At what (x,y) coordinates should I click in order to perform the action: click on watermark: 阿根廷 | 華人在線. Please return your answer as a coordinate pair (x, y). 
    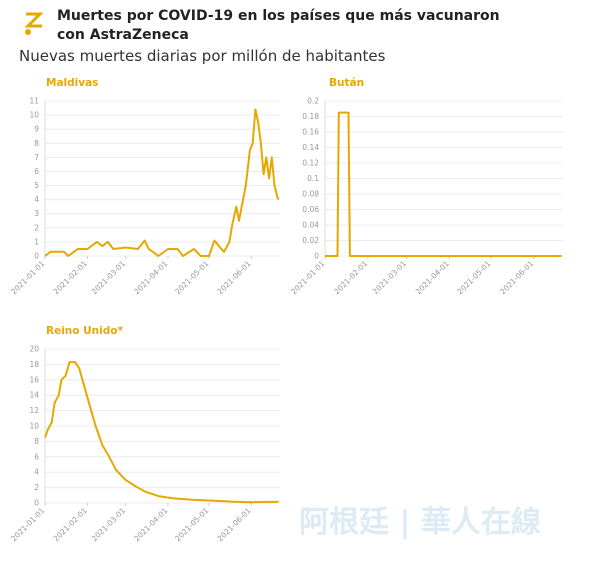
    Looking at the image, I should click on (420, 522).